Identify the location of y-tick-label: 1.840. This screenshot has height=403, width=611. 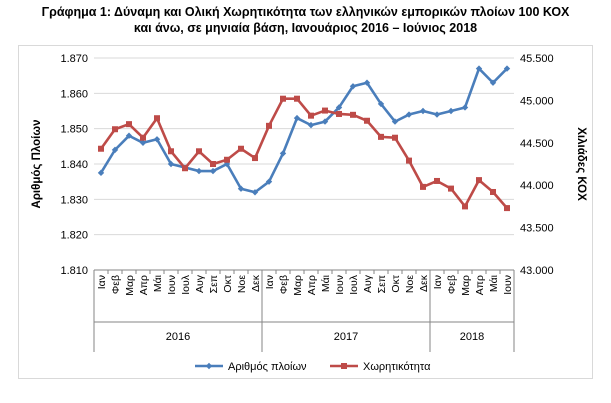
(74, 165).